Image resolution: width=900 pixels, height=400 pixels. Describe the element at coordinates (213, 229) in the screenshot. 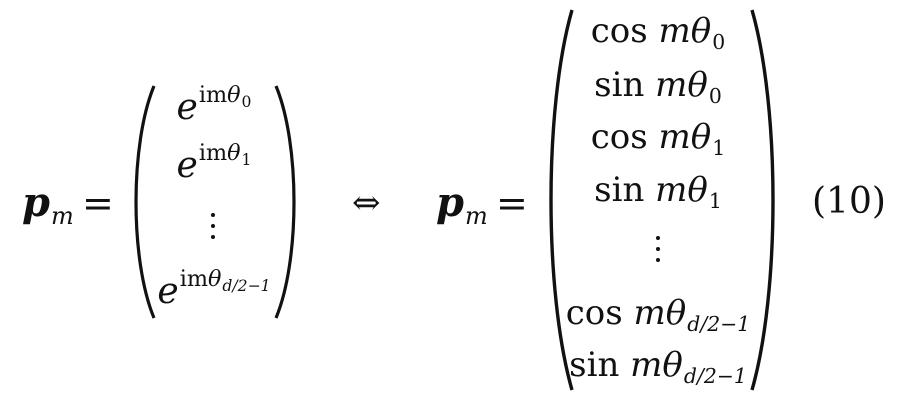

I see `left-vdots` at that location.